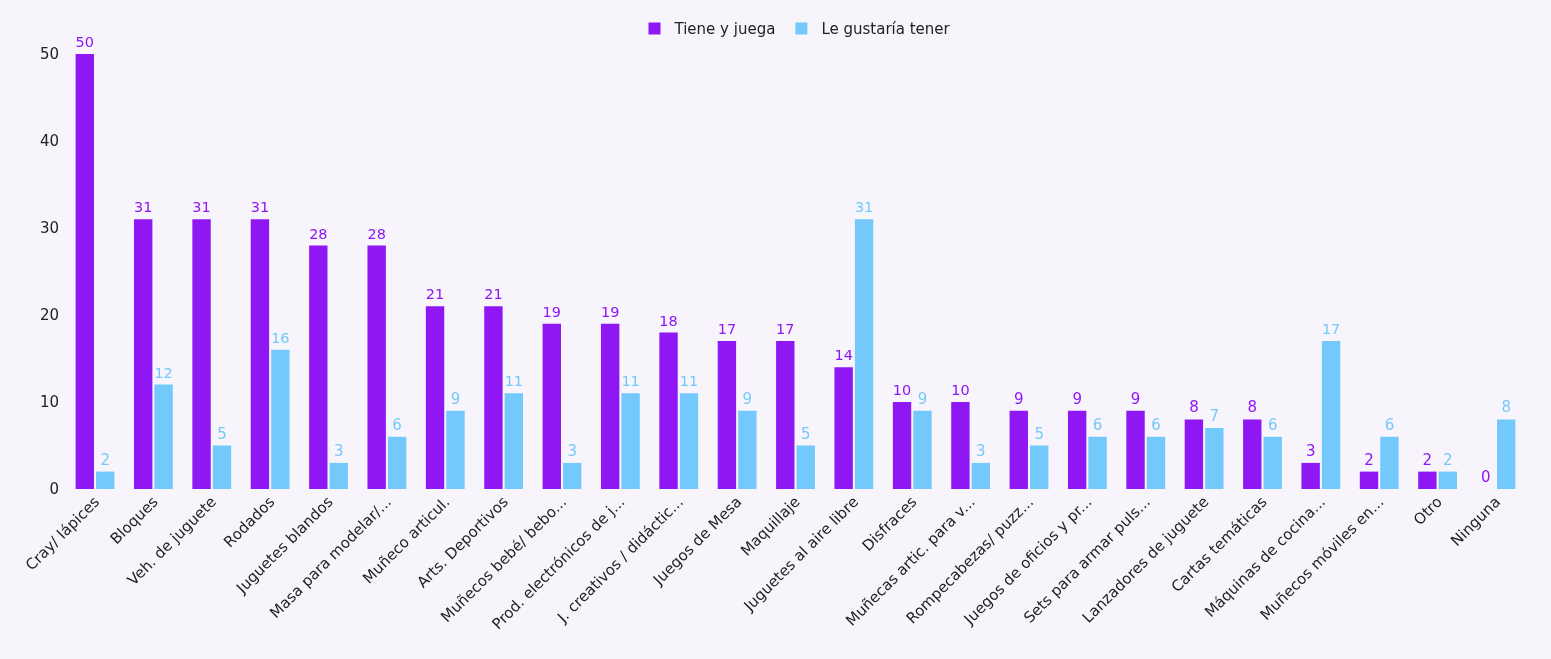 The height and width of the screenshot is (659, 1551). I want to click on y-tick-label: 30, so click(49, 228).